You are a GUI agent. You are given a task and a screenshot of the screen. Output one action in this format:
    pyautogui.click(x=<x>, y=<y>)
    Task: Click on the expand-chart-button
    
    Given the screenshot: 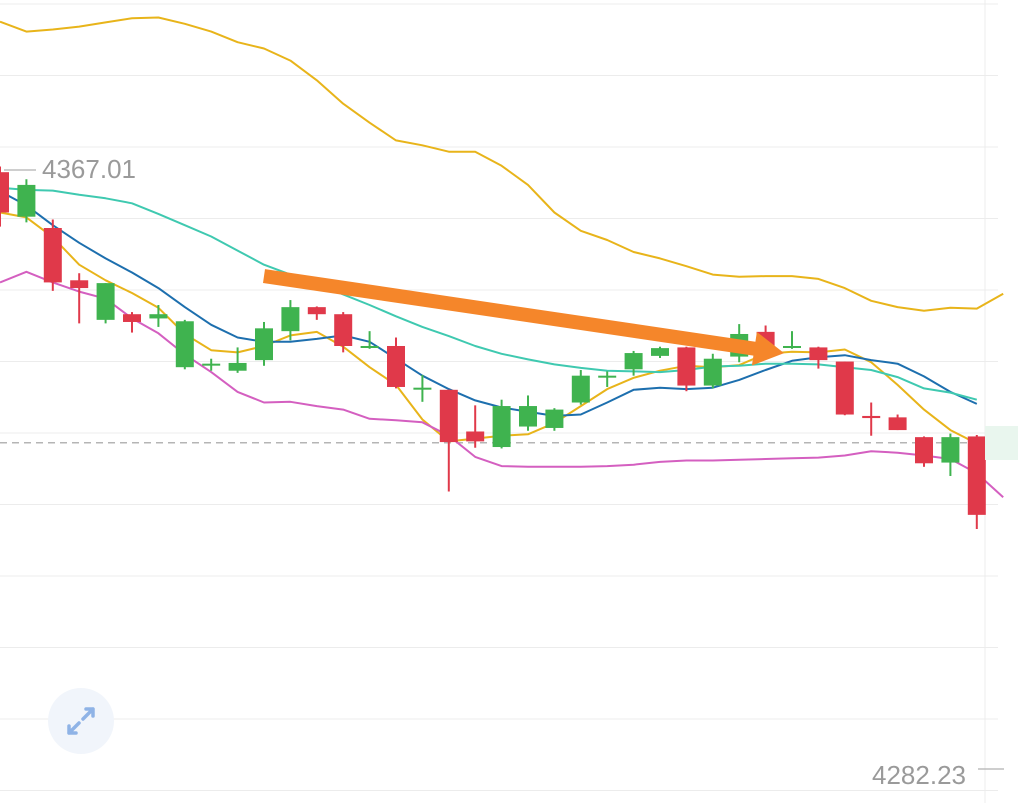 What is the action you would take?
    pyautogui.click(x=81, y=721)
    